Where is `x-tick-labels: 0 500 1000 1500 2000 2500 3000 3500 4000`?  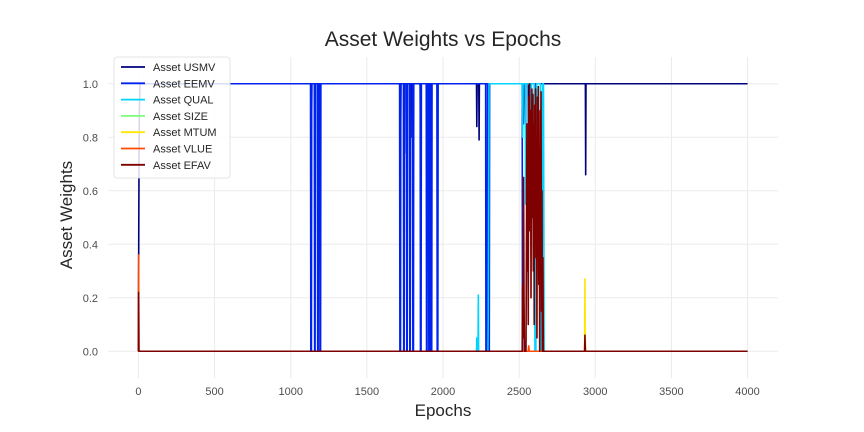 x-tick-labels: 0 500 1000 1500 2000 2500 3000 3500 4000 is located at coordinates (447, 392).